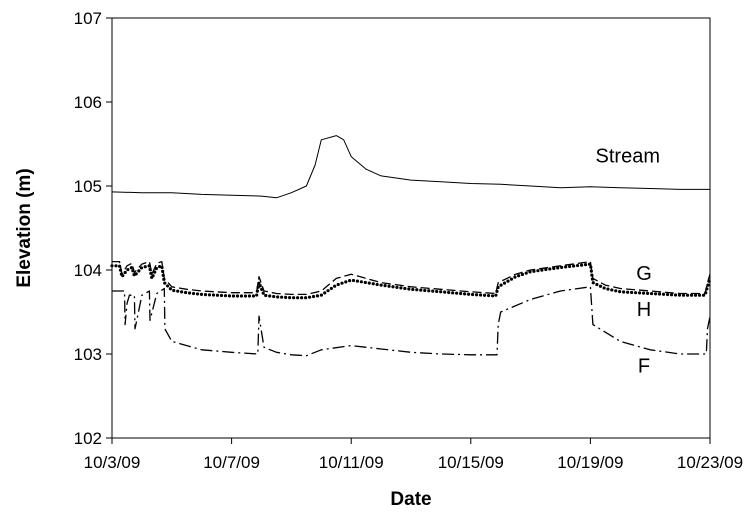  Describe the element at coordinates (88, 186) in the screenshot. I see `y-tick-label: 105` at that location.